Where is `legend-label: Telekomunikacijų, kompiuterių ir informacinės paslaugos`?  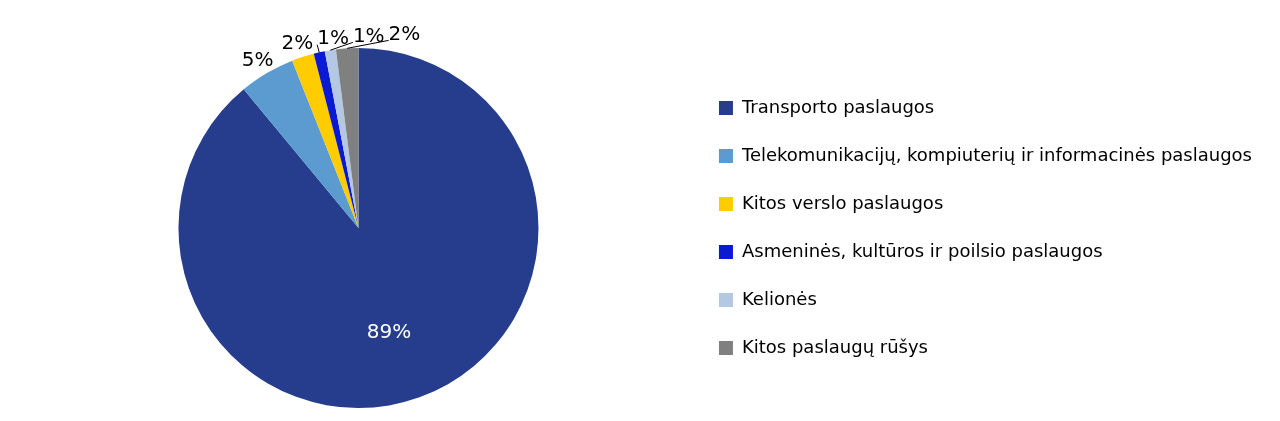
legend-label: Telekomunikacijų, kompiuterių ir informacinės paslaugos is located at coordinates (996, 154).